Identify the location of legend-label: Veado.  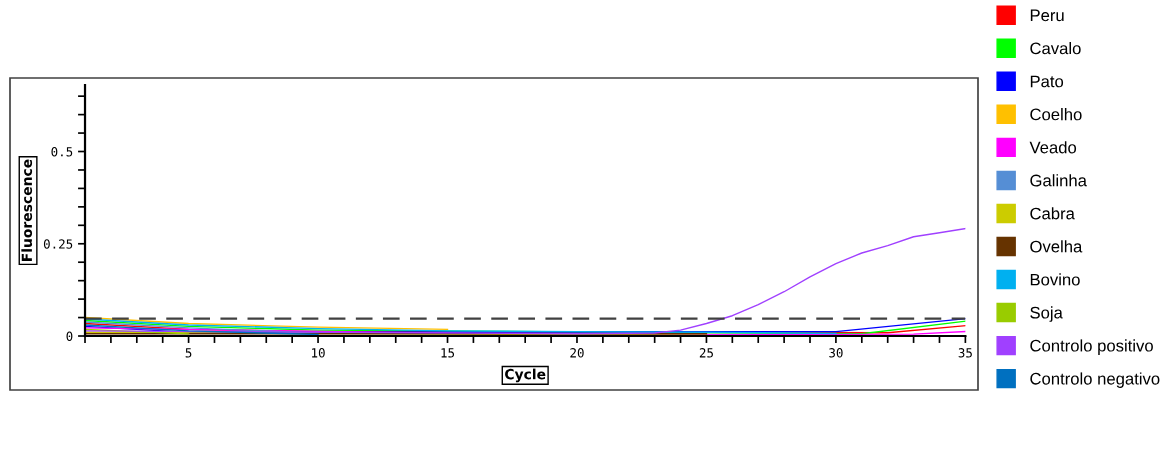
(1053, 147).